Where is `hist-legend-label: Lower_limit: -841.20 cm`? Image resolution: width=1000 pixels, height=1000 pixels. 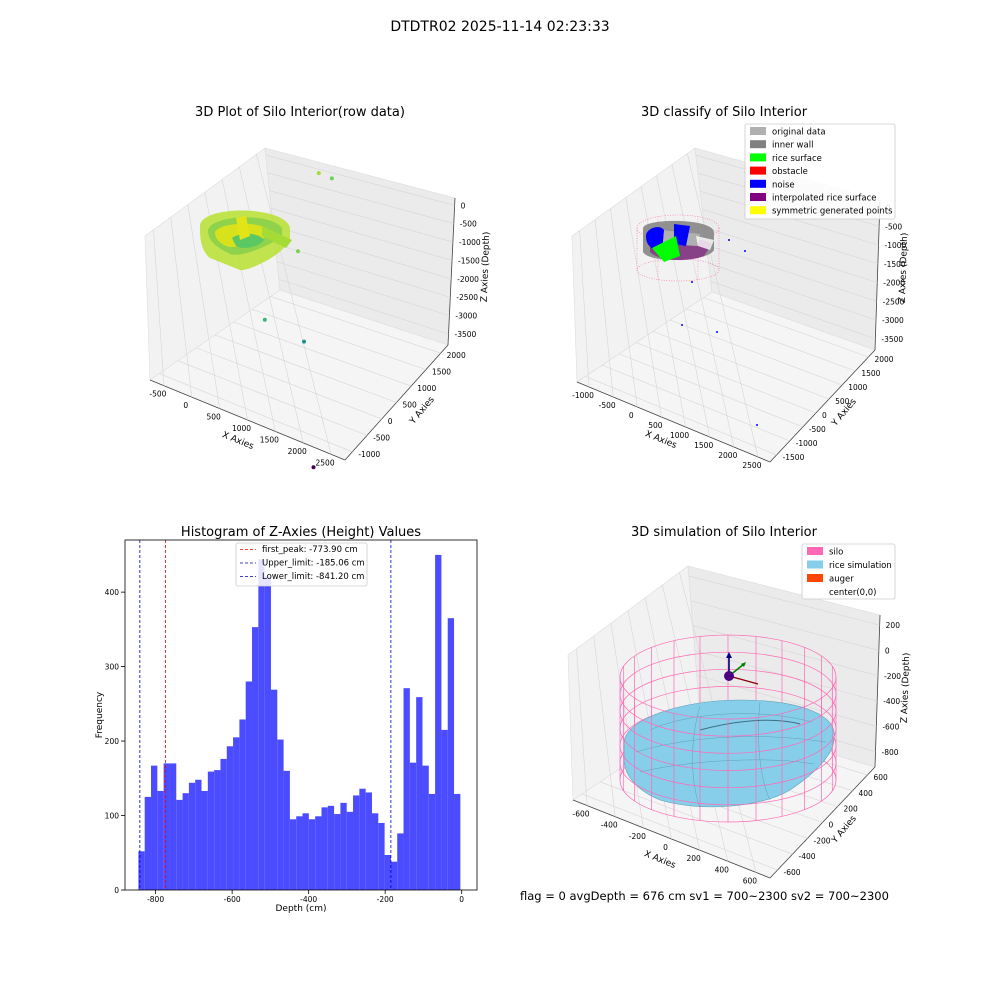 hist-legend-label: Lower_limit: -841.20 cm is located at coordinates (313, 577).